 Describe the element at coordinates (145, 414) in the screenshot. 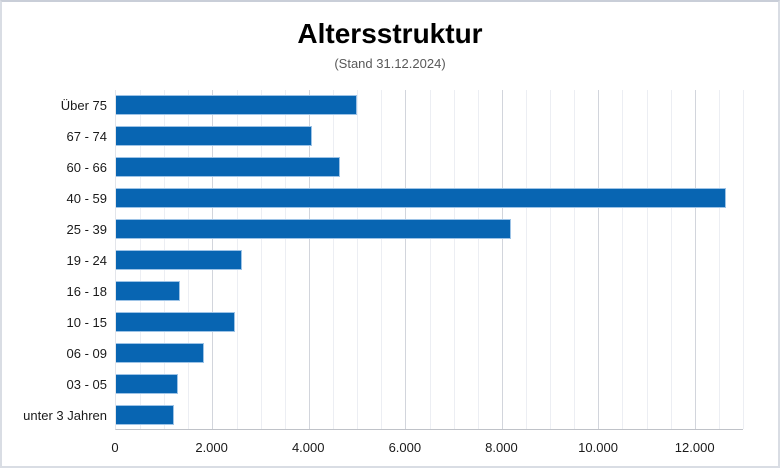

I see `bar-unter-3-jahren` at that location.